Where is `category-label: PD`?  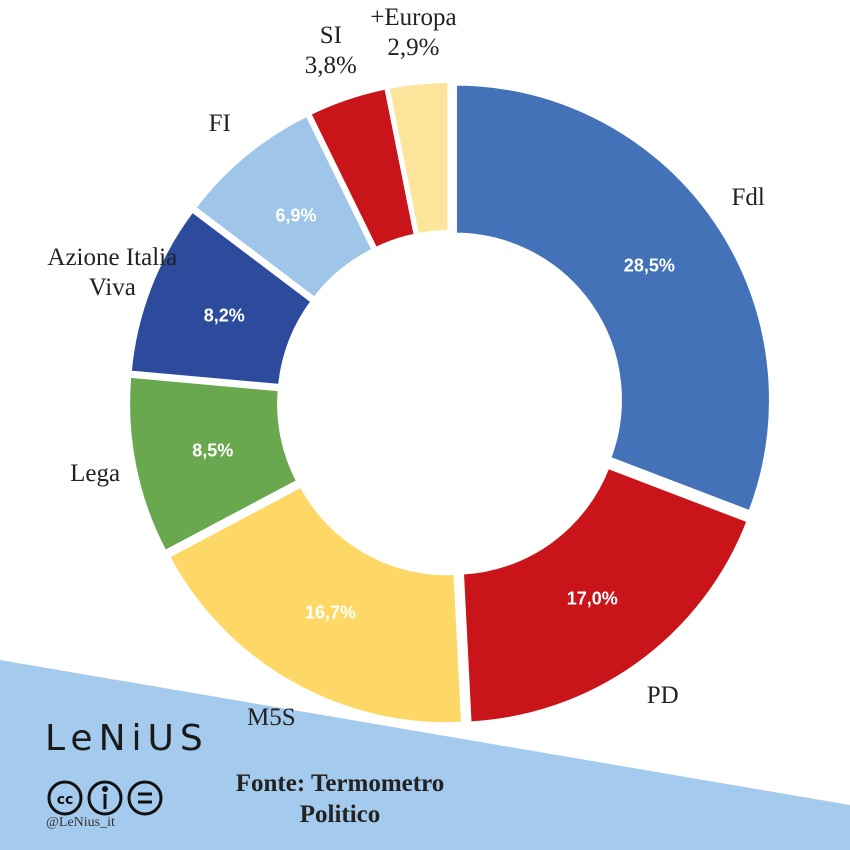 category-label: PD is located at coordinates (663, 696).